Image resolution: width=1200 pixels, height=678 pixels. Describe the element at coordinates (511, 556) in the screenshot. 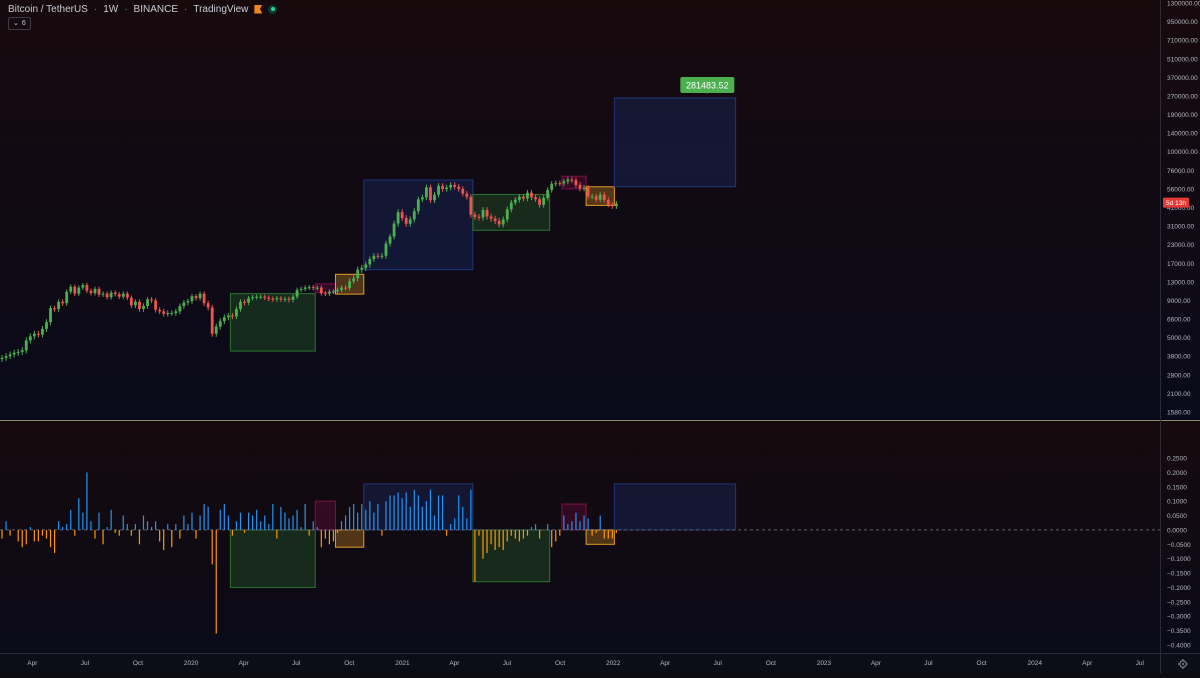

I see `accumulation-box-2021-osc` at that location.